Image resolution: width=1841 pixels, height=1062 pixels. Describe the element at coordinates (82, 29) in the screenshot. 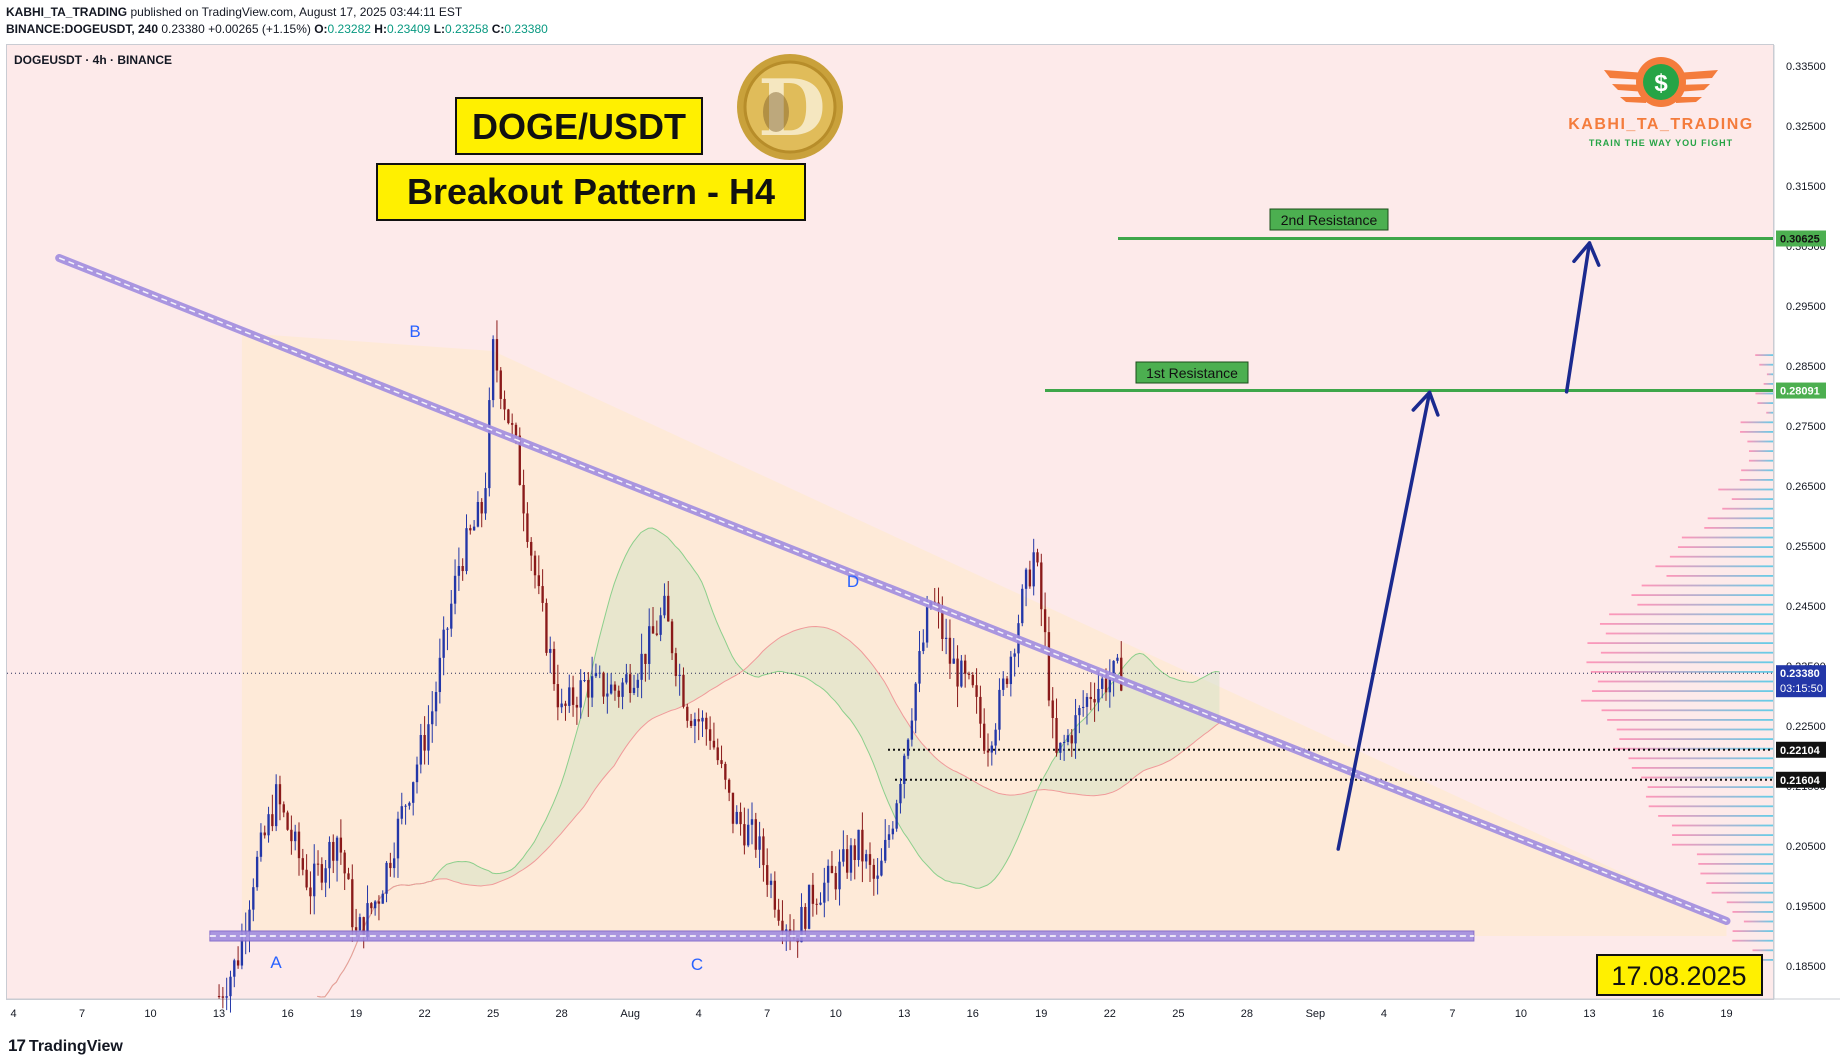

I see `symbol-line: BINANCE:DOGEUSDT, 240` at that location.